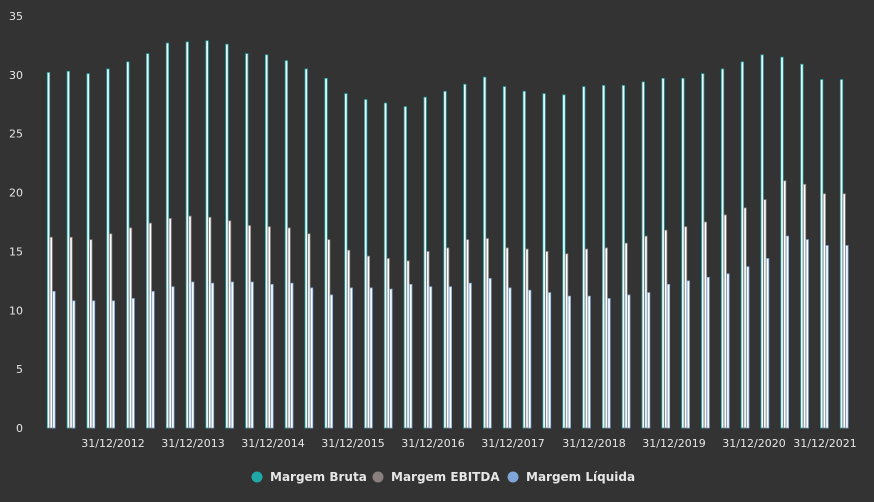  I want to click on legend-label: Margem Bruta, so click(318, 477).